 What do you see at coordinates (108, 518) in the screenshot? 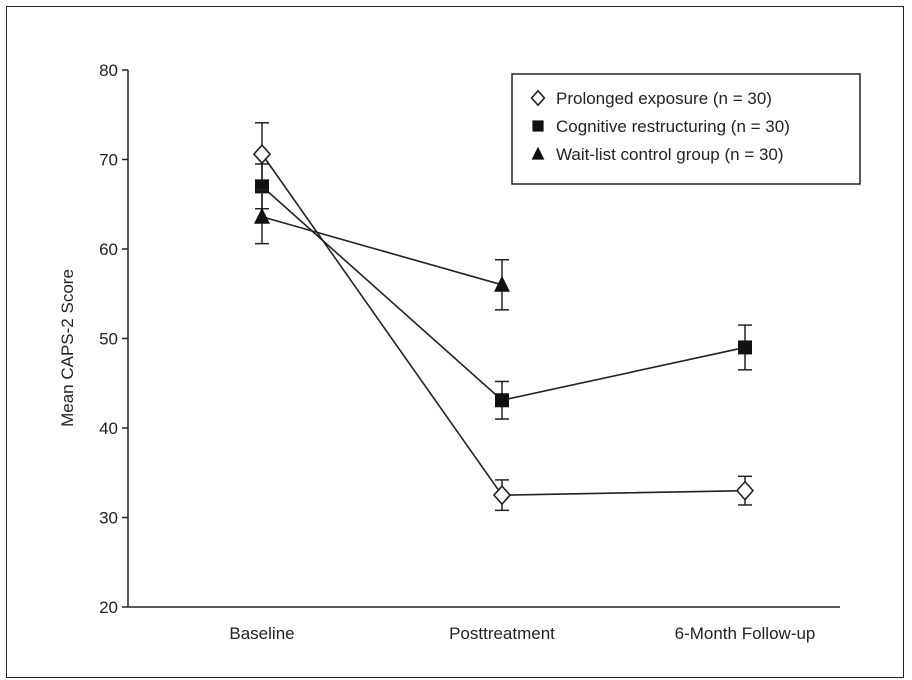
I see `y-tick-label: 30` at bounding box center [108, 518].